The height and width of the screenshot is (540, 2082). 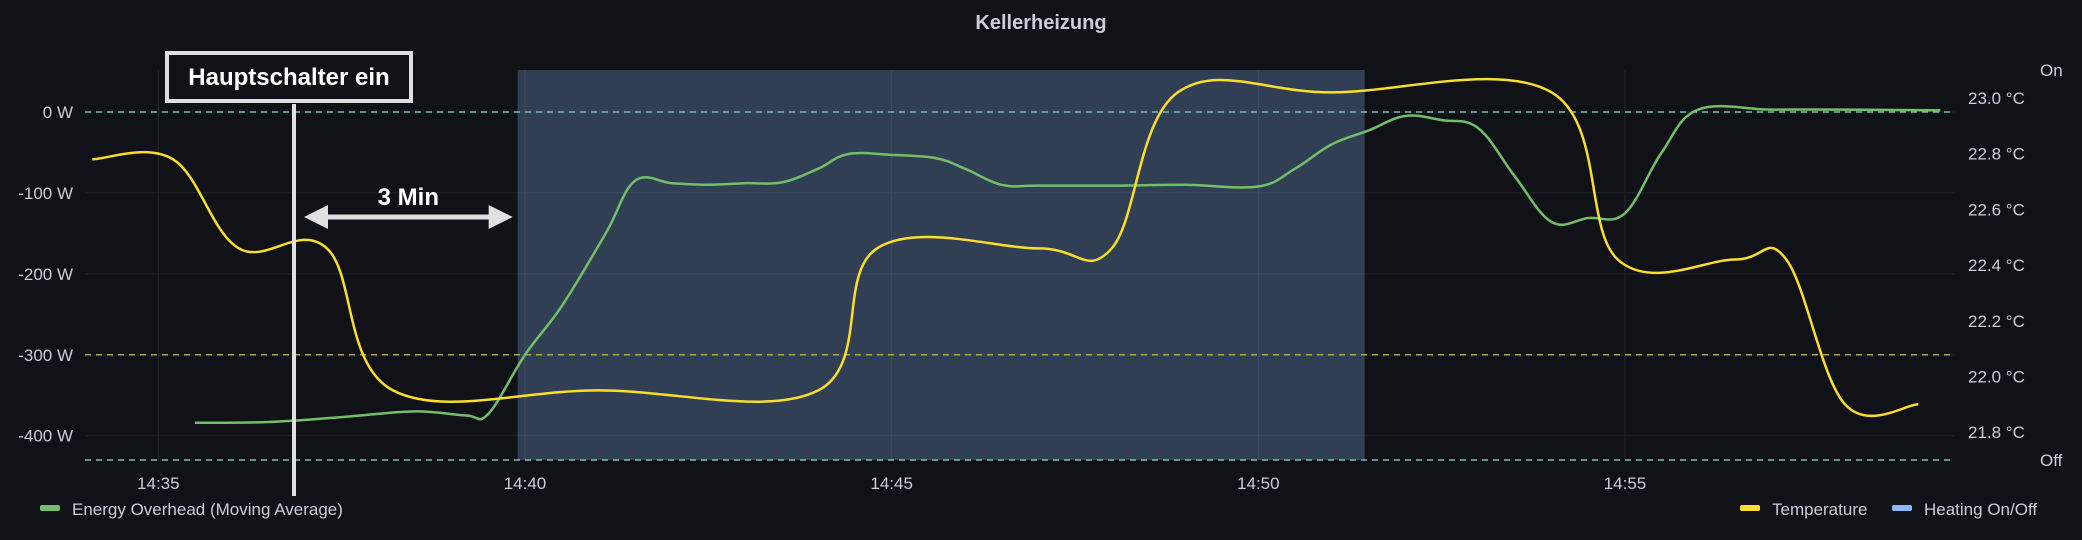 What do you see at coordinates (45, 193) in the screenshot?
I see `left-tick-label: -100 W` at bounding box center [45, 193].